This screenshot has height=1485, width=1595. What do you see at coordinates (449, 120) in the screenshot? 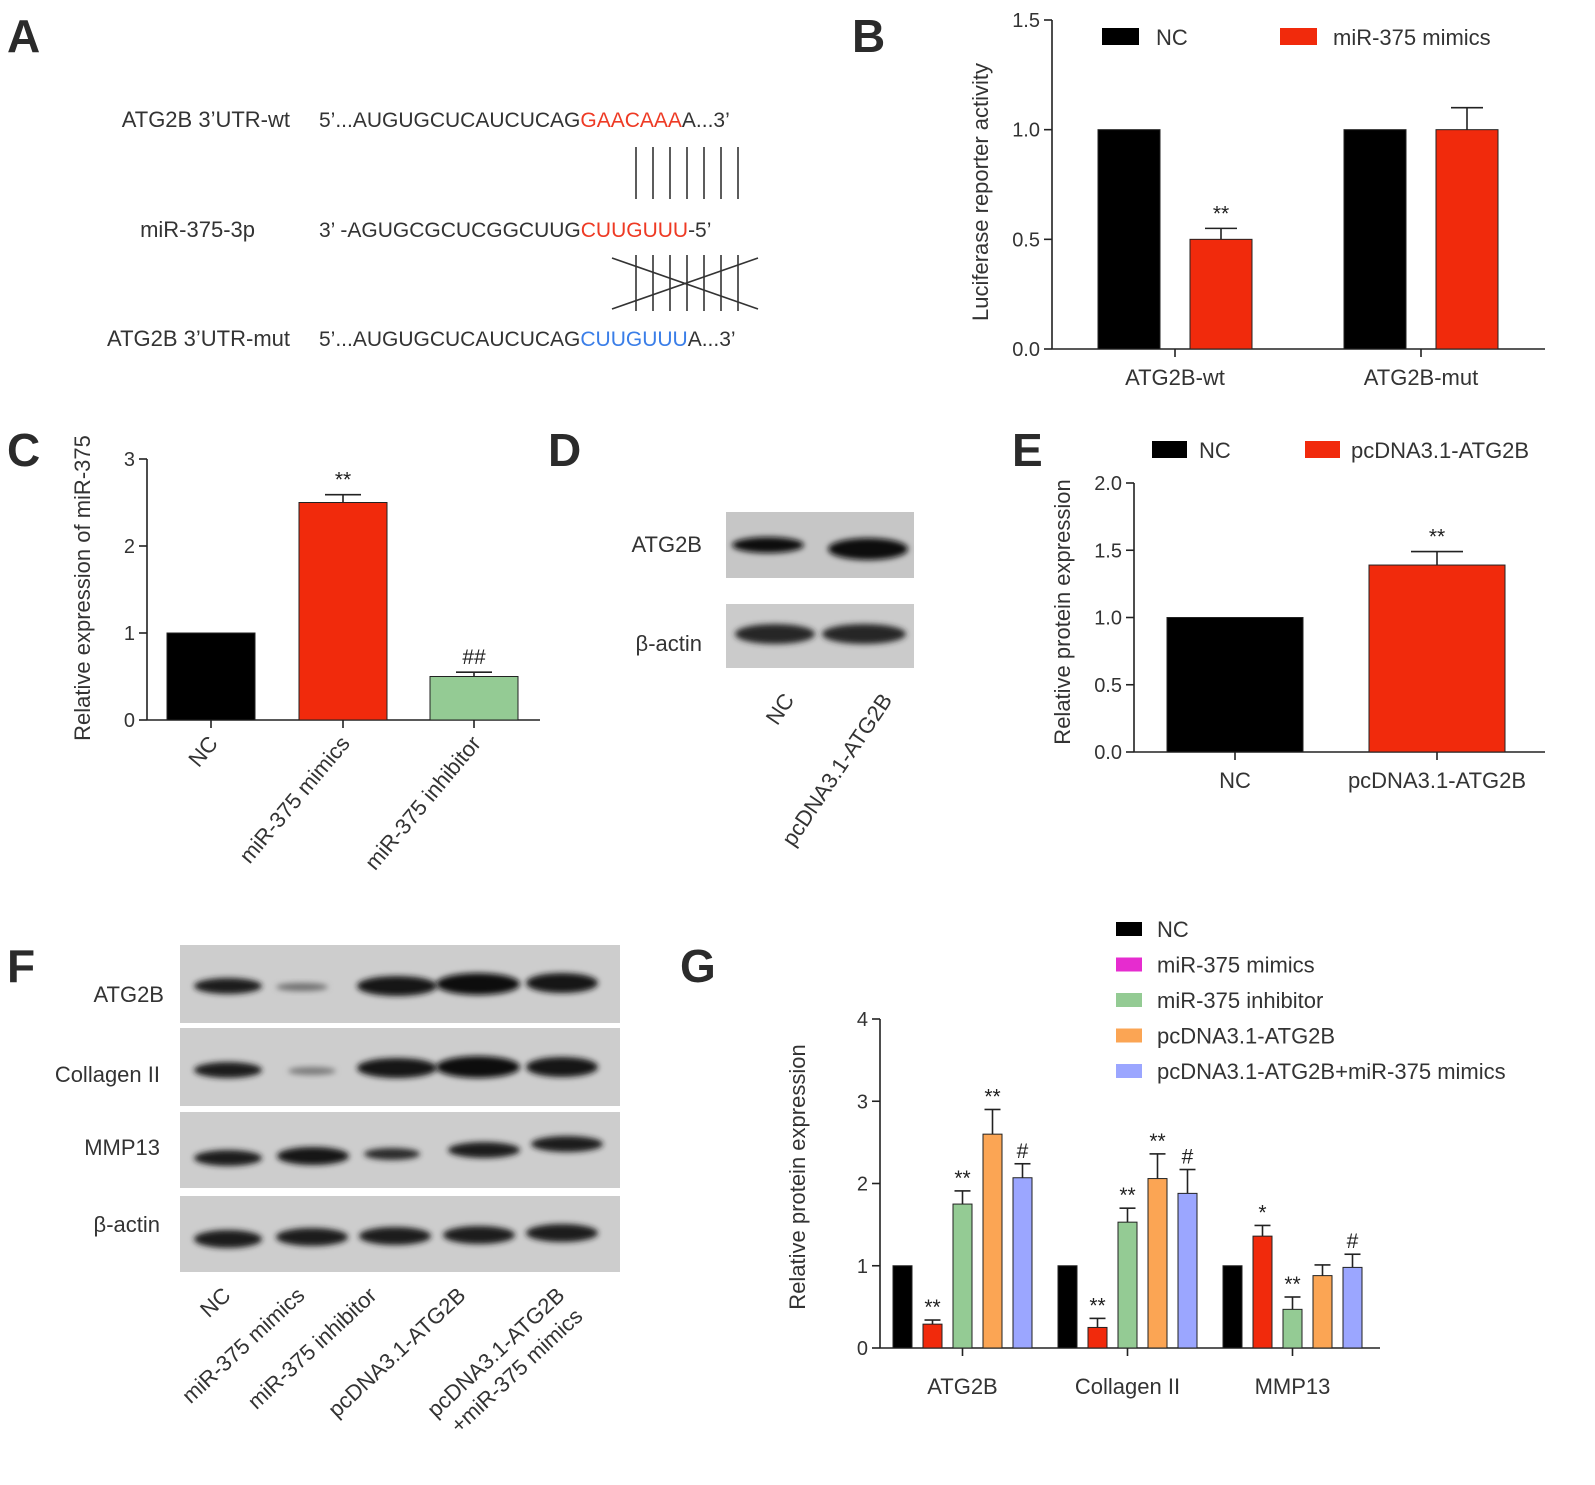
I see `seq-wt-prefix: 5’...AUGUGCUCAUCUCAG` at bounding box center [449, 120].